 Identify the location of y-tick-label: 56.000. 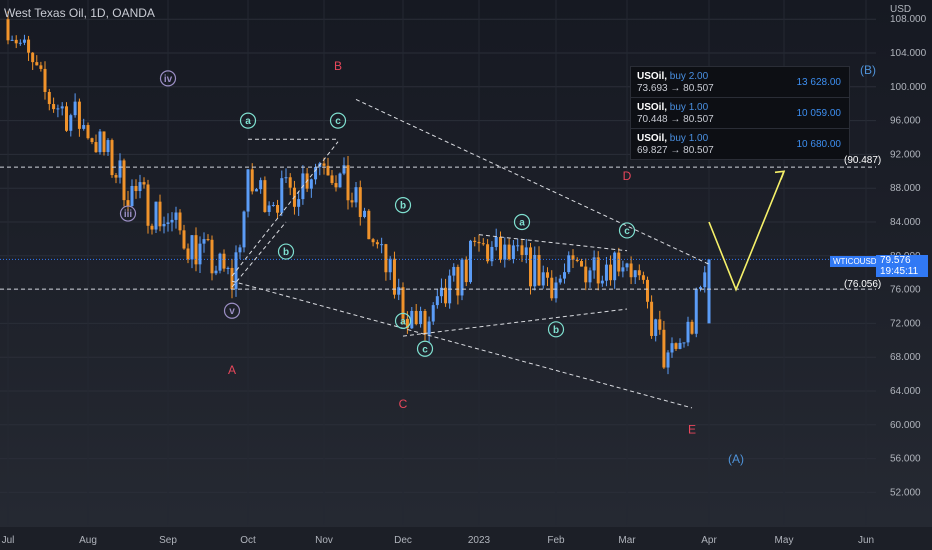
(905, 459).